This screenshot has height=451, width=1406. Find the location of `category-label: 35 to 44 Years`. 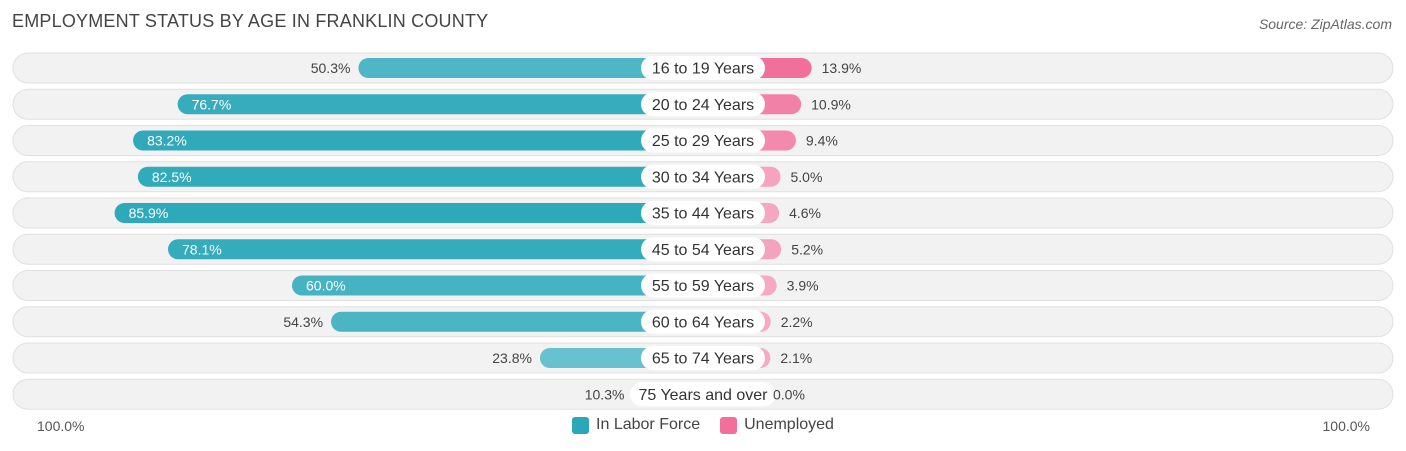

category-label: 35 to 44 Years is located at coordinates (703, 214).